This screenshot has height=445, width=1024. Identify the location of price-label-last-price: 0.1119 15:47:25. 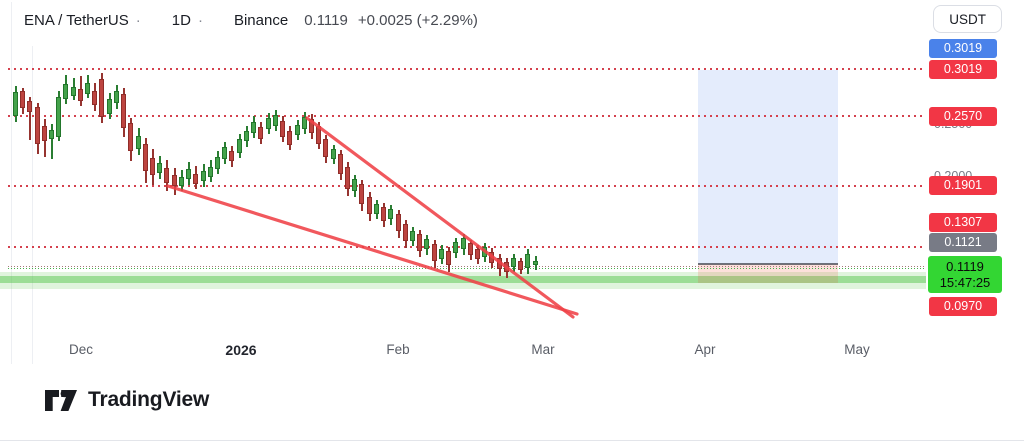
(965, 274).